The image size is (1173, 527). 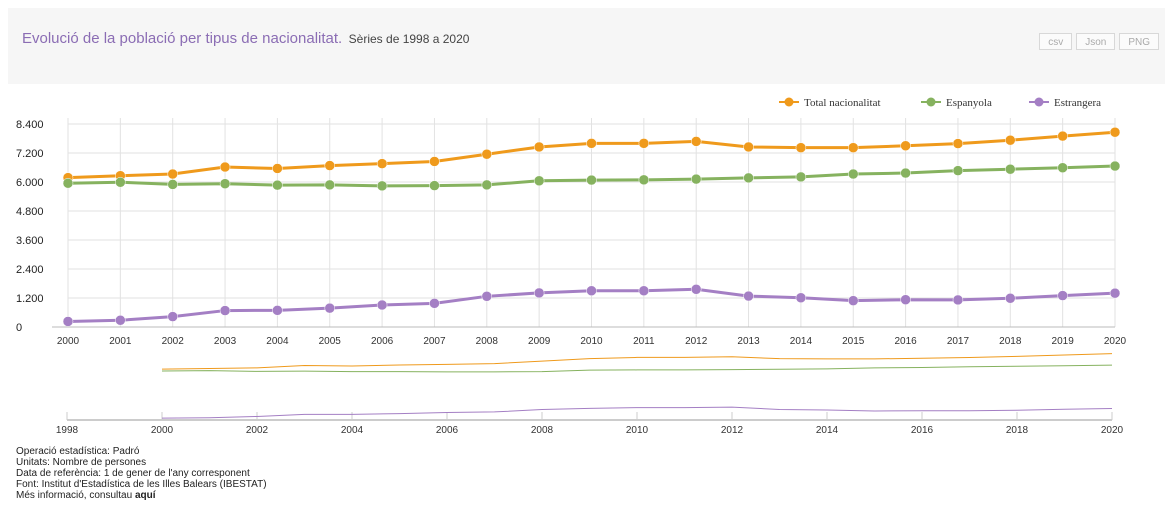 What do you see at coordinates (257, 430) in the screenshot?
I see `navigator-tick-label: 2002` at bounding box center [257, 430].